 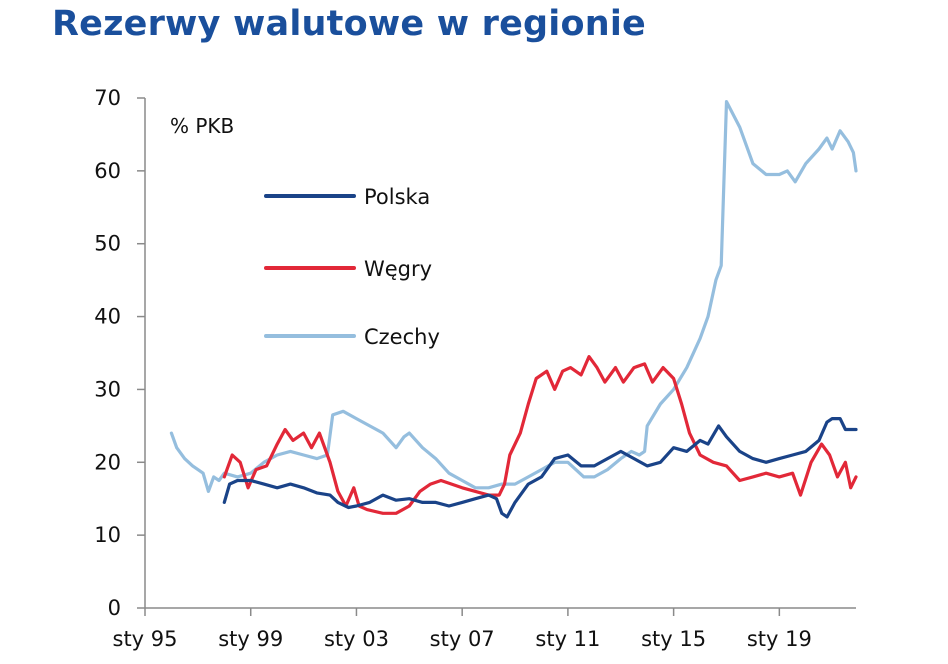 What do you see at coordinates (107, 535) in the screenshot?
I see `y-tick-label: 10` at bounding box center [107, 535].